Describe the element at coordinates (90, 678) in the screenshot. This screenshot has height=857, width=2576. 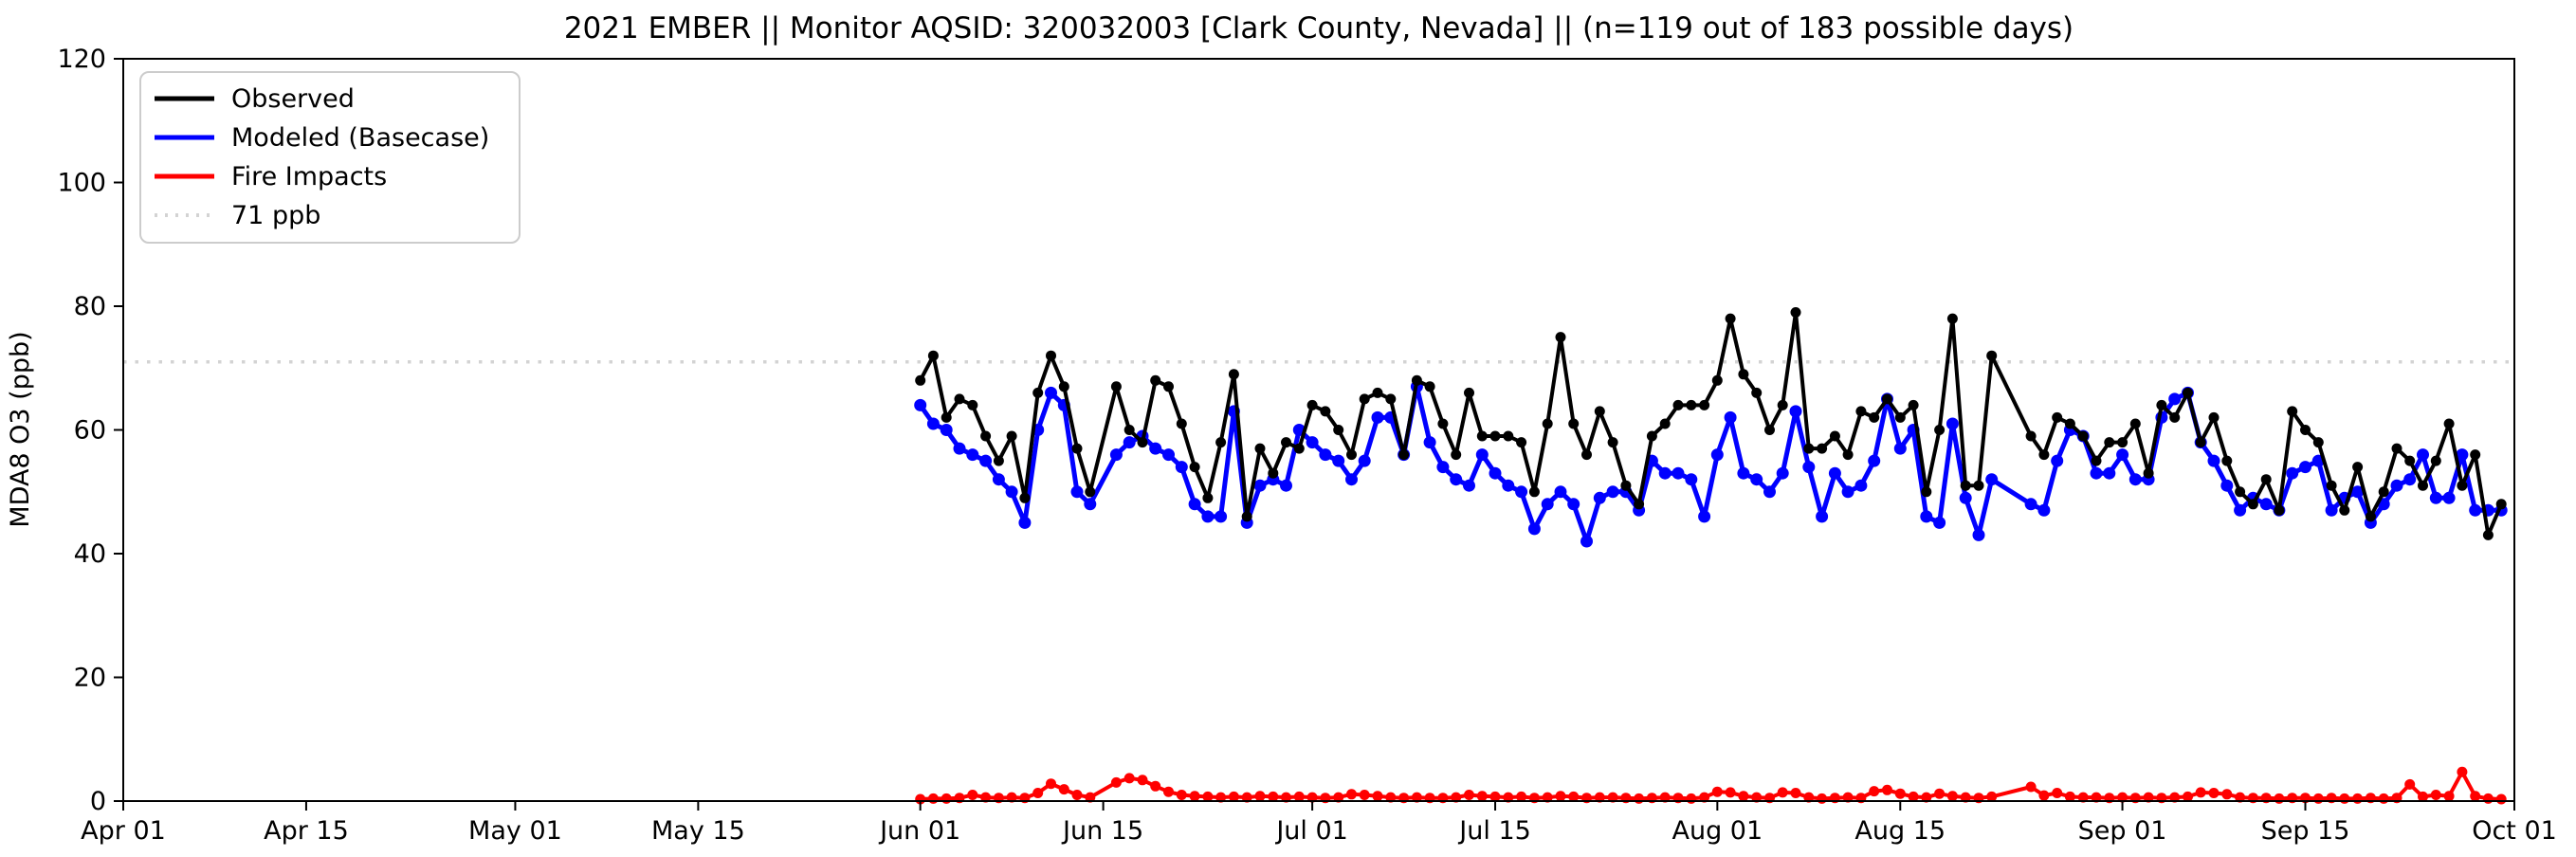
I see `y-axis-tick-label: 20` at that location.